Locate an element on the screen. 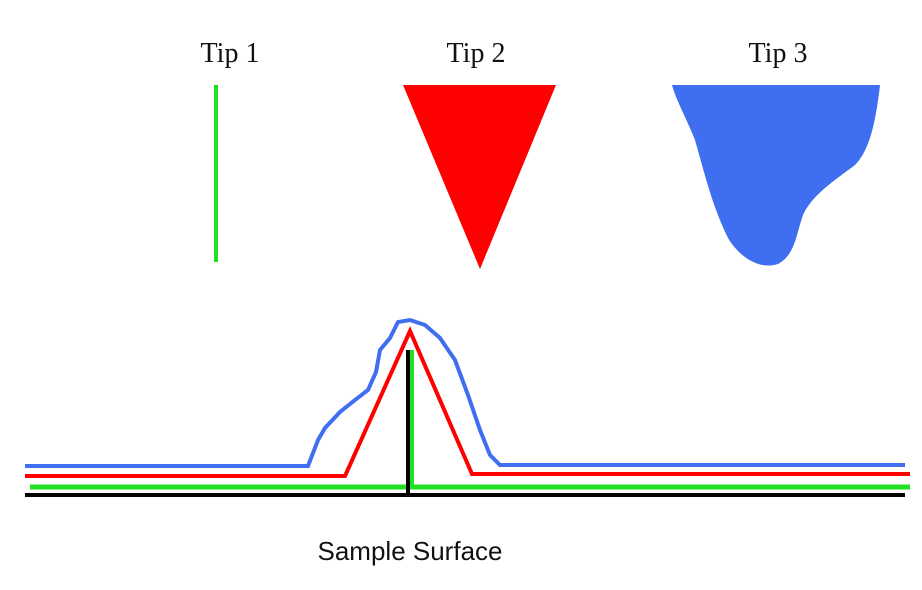 This screenshot has height=590, width=922. tip-2-shape is located at coordinates (479, 177).